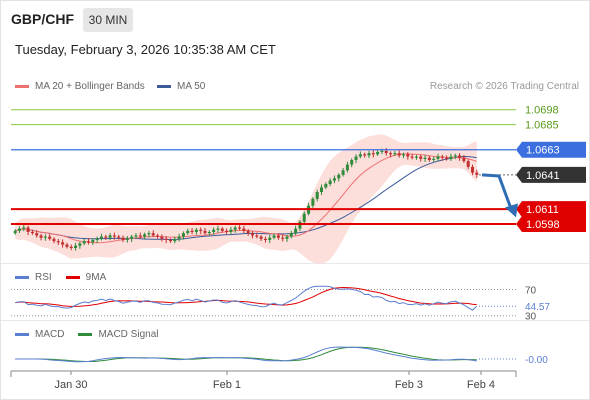  What do you see at coordinates (108, 20) in the screenshot?
I see `timeframe-button: 30 MIN` at bounding box center [108, 20].